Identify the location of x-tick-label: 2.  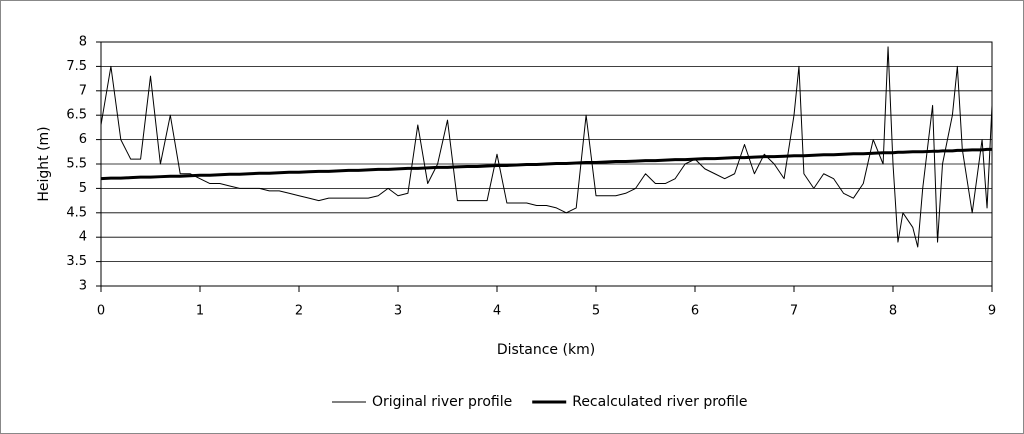
(299, 311).